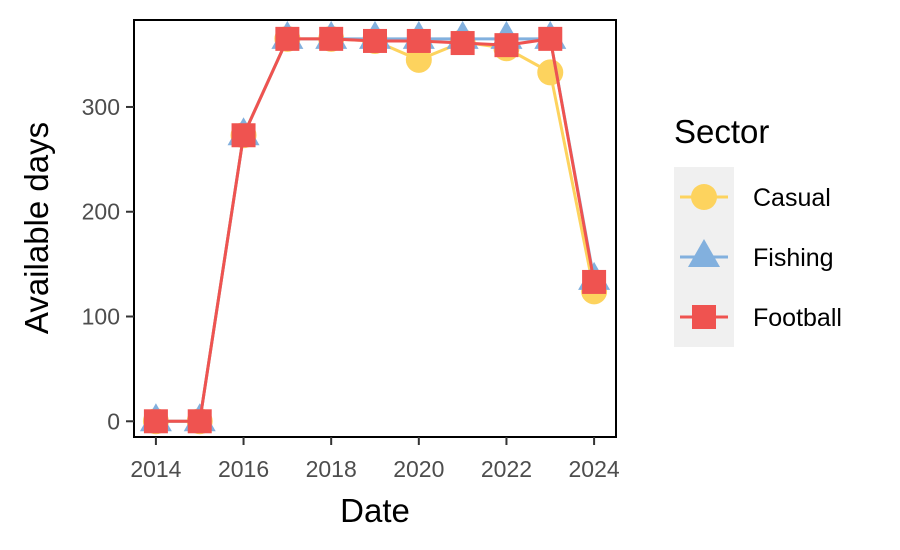 This screenshot has width=900, height=550. What do you see at coordinates (375, 510) in the screenshot?
I see `x-axis-title: Date` at bounding box center [375, 510].